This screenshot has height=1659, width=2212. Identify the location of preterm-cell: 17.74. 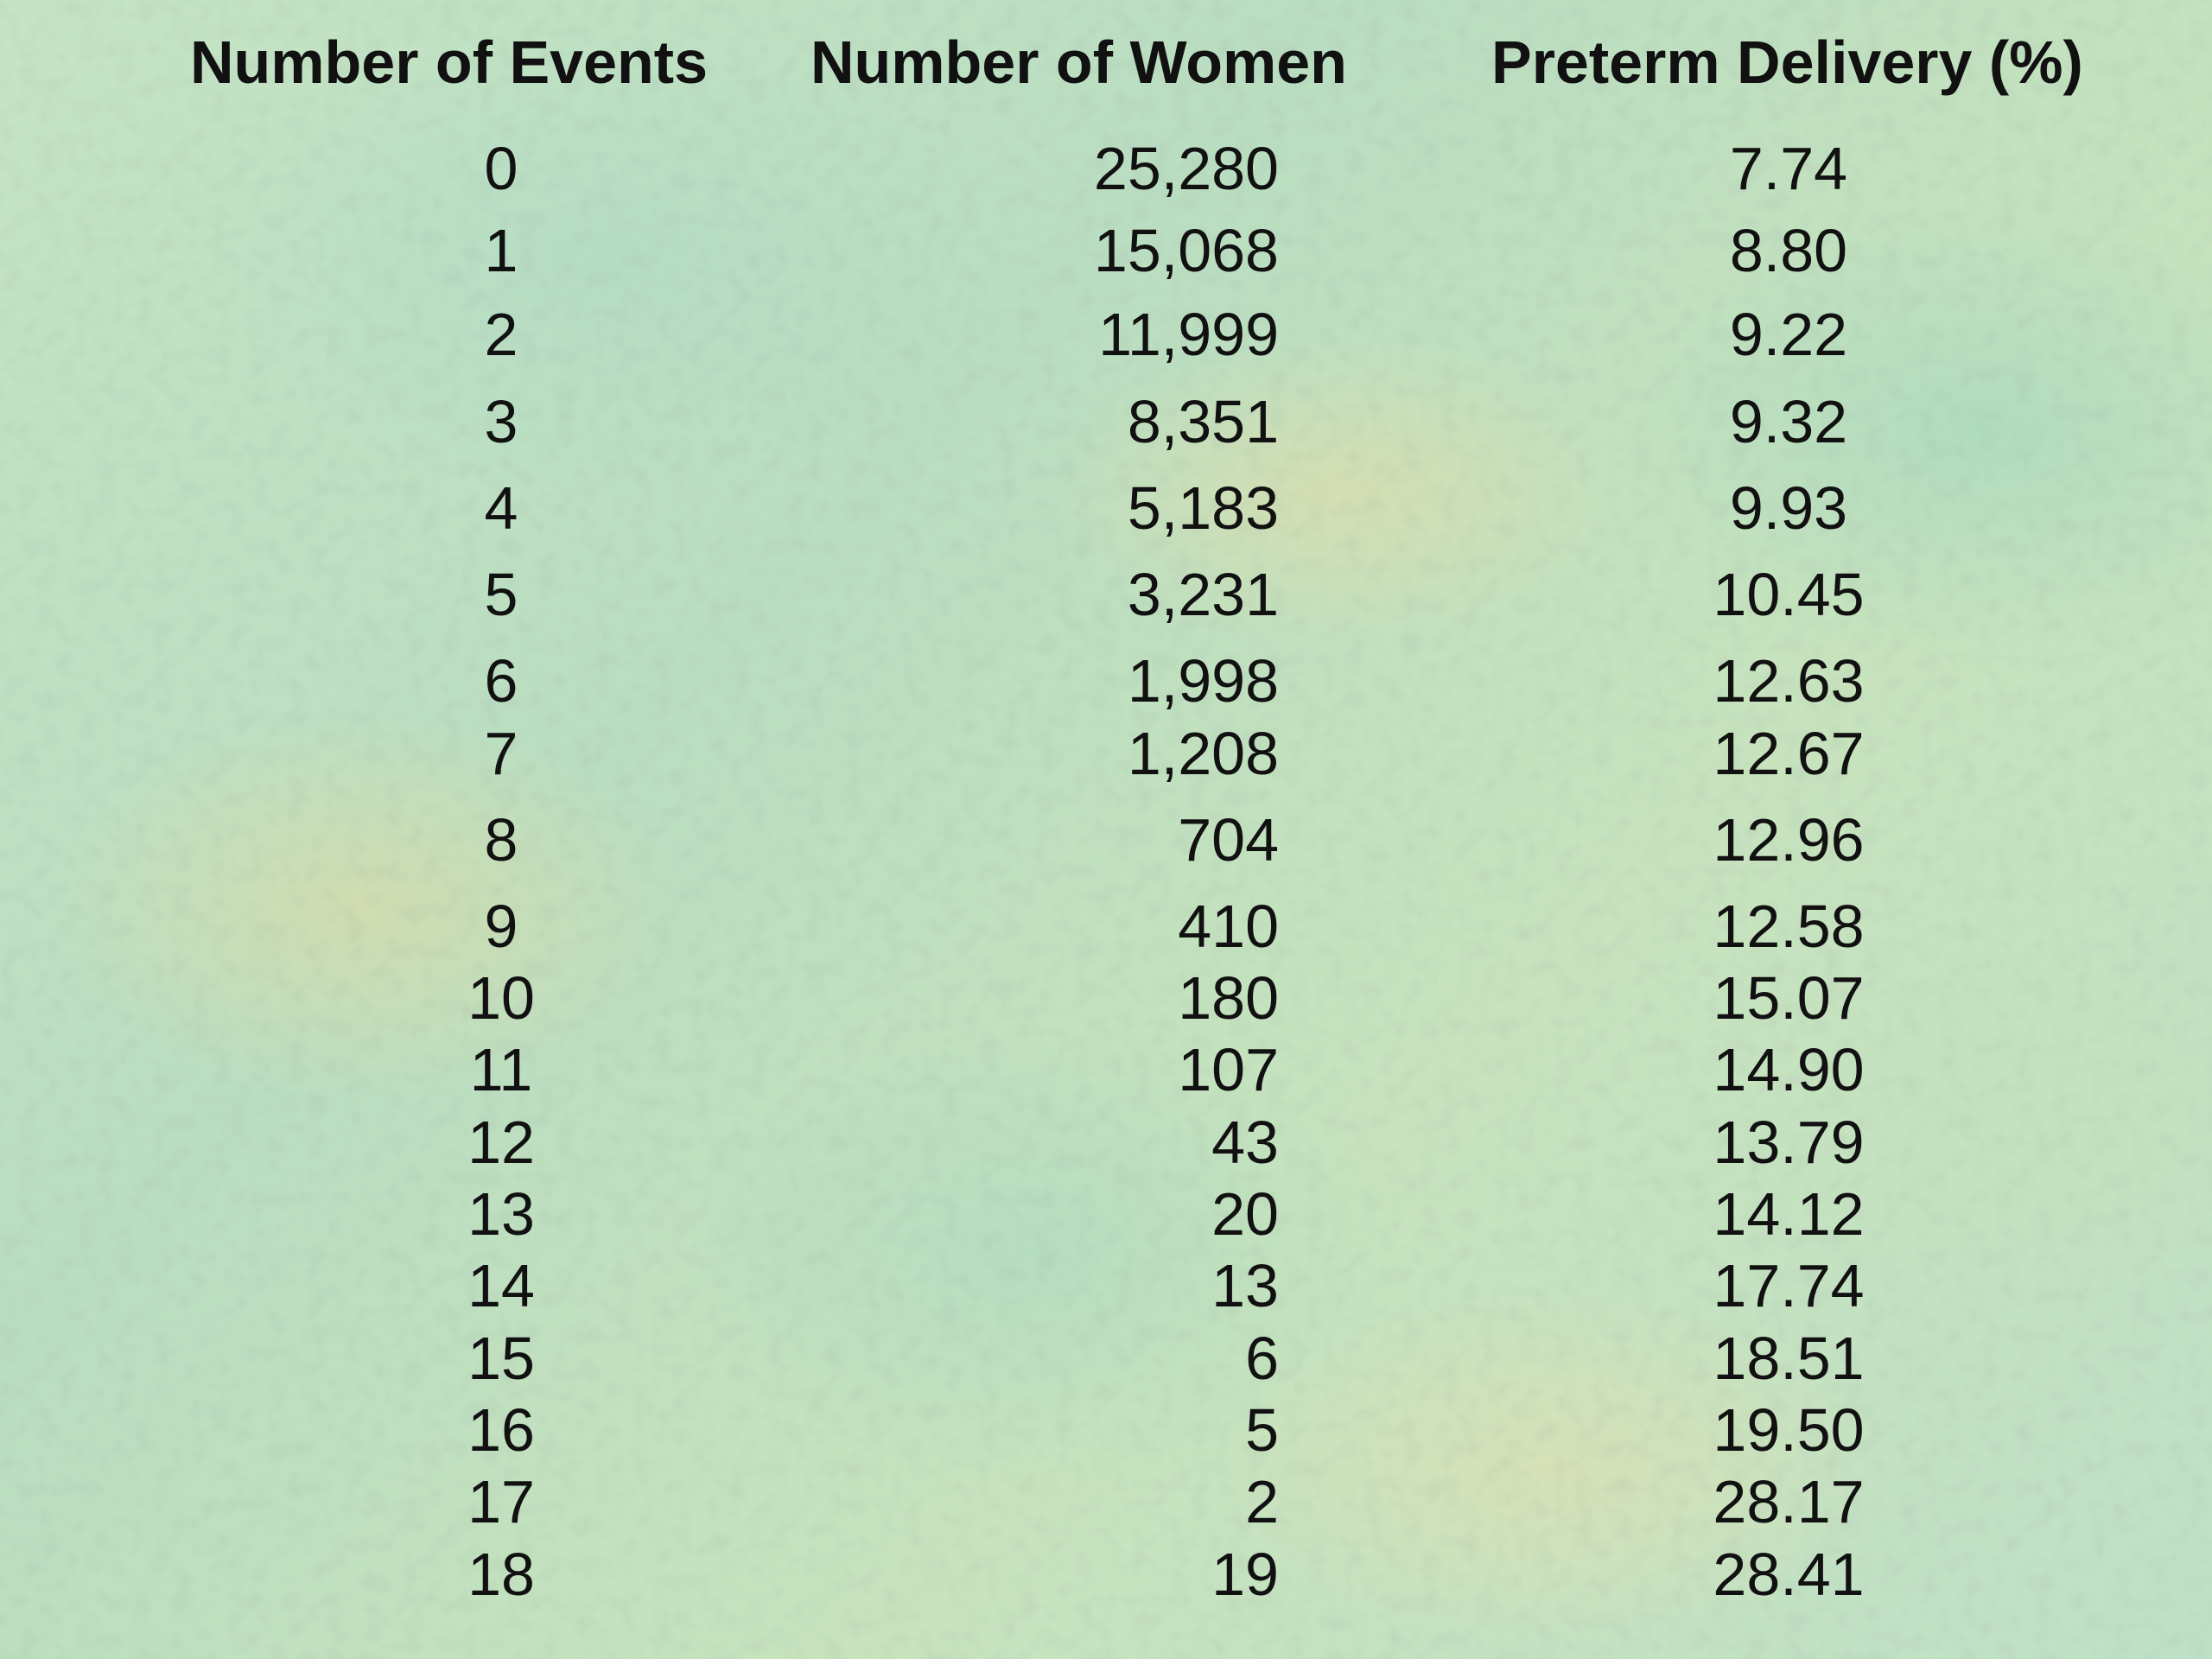
(1789, 1285).